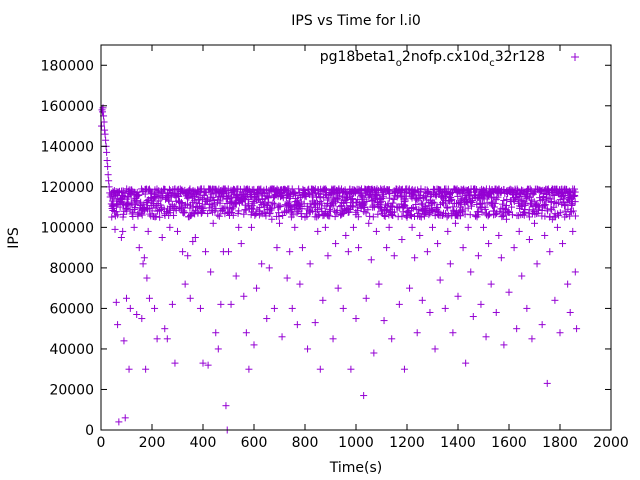 Image resolution: width=640 pixels, height=480 pixels. Describe the element at coordinates (203, 443) in the screenshot. I see `x-tick-label: 400` at that location.